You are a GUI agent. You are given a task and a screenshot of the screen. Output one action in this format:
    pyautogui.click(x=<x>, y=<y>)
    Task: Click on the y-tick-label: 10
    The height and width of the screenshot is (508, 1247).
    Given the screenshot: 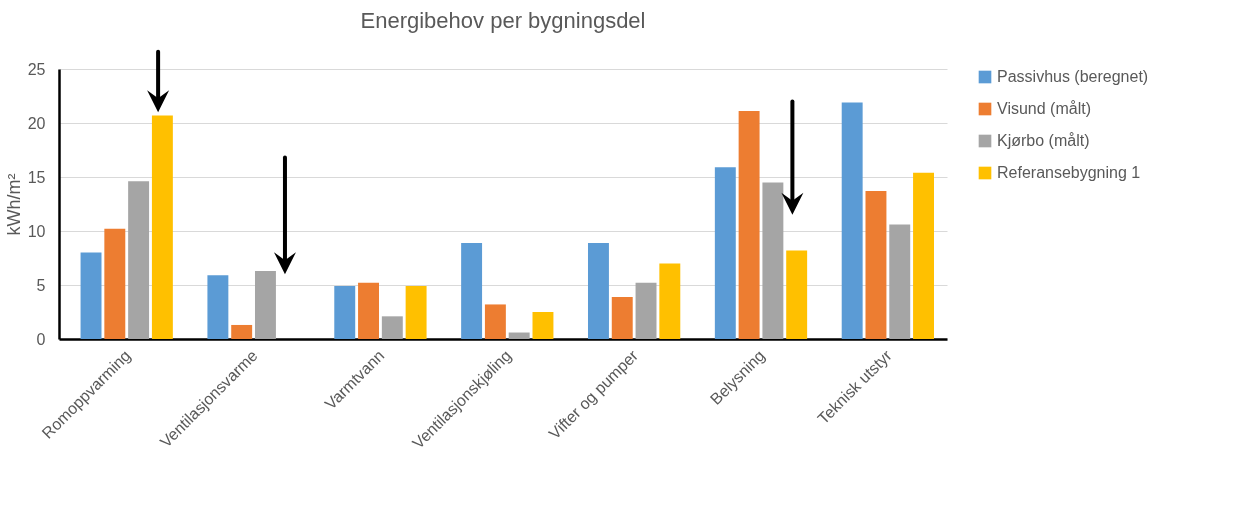 What is the action you would take?
    pyautogui.click(x=36, y=231)
    